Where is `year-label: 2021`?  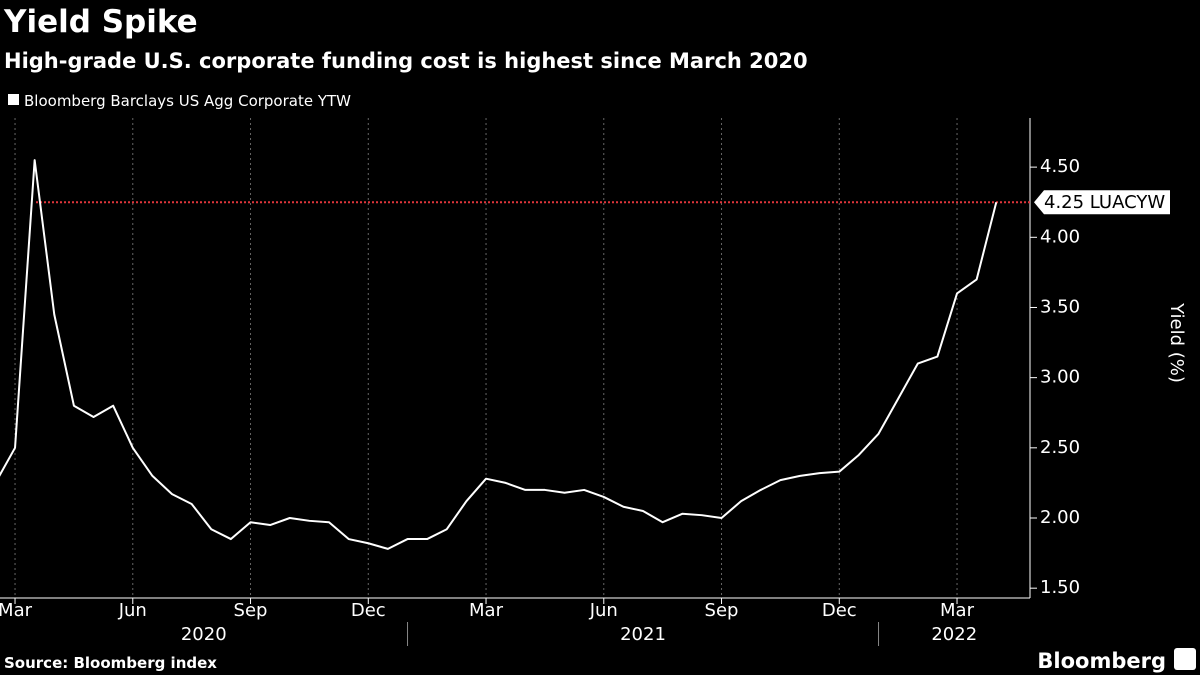 year-label: 2021 is located at coordinates (643, 634).